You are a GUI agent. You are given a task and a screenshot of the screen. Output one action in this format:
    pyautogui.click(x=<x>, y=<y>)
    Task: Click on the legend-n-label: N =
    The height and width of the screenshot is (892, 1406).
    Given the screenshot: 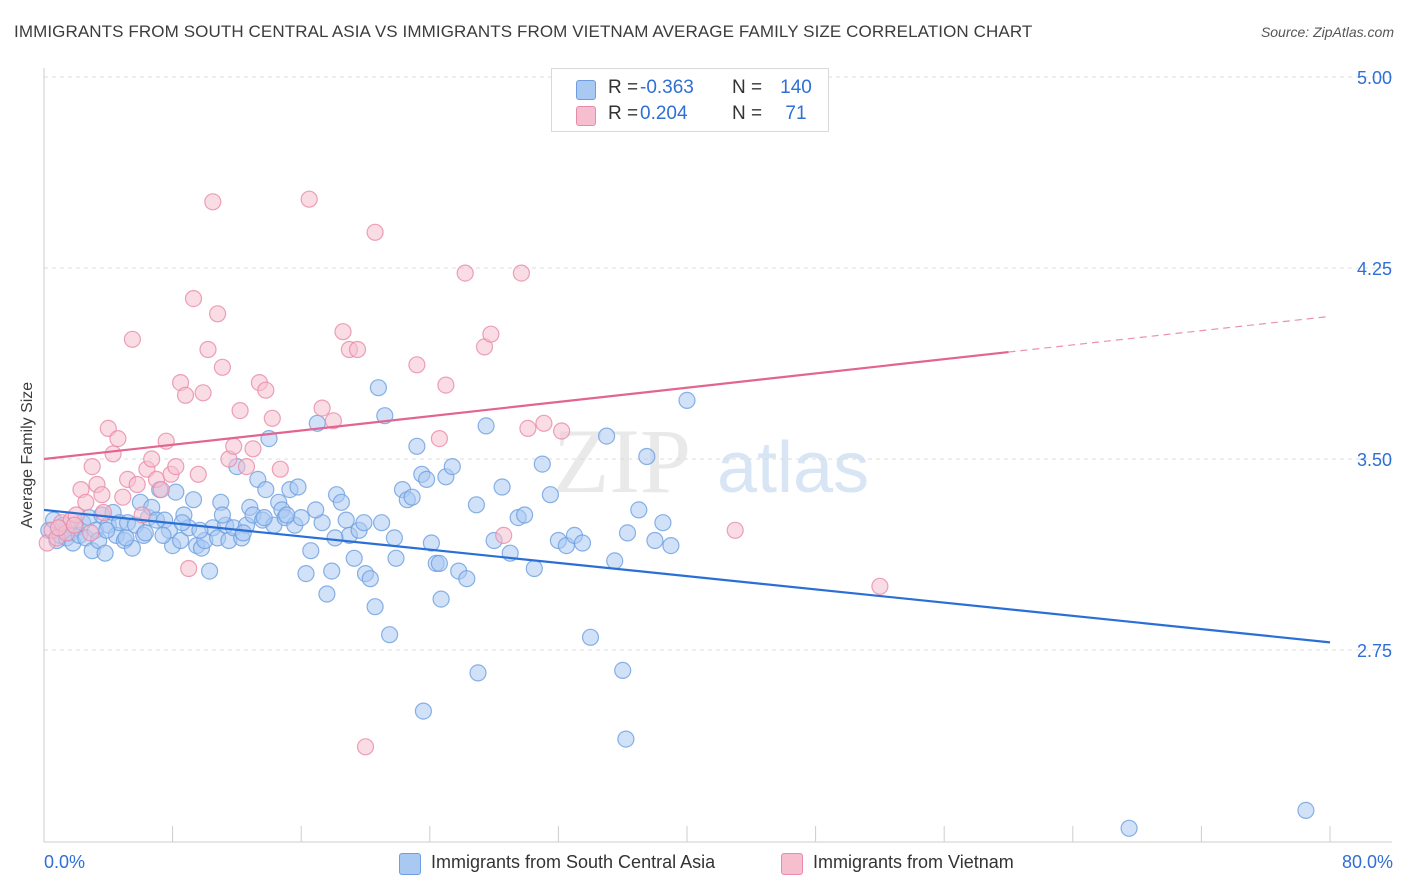 What is the action you would take?
    pyautogui.click(x=747, y=113)
    